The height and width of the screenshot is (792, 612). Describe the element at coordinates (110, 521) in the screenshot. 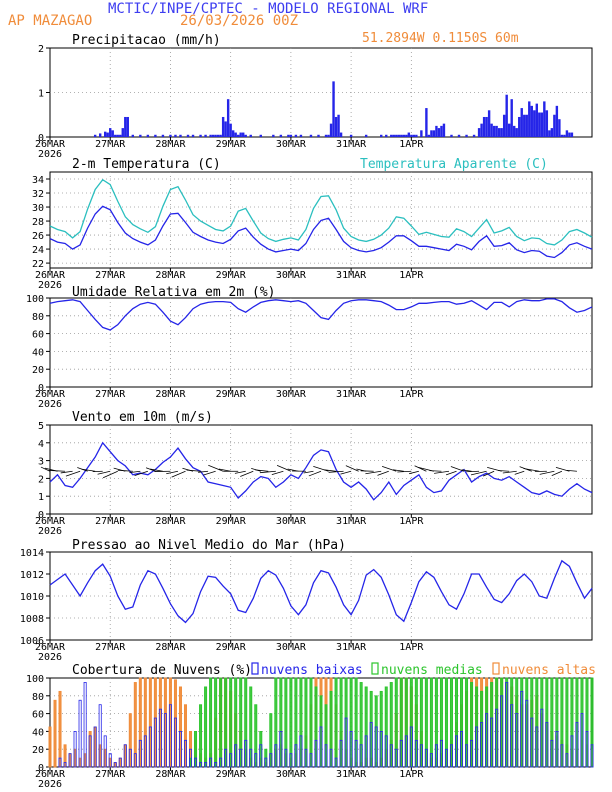

I see `wind-xtick-label: 27MAR` at that location.